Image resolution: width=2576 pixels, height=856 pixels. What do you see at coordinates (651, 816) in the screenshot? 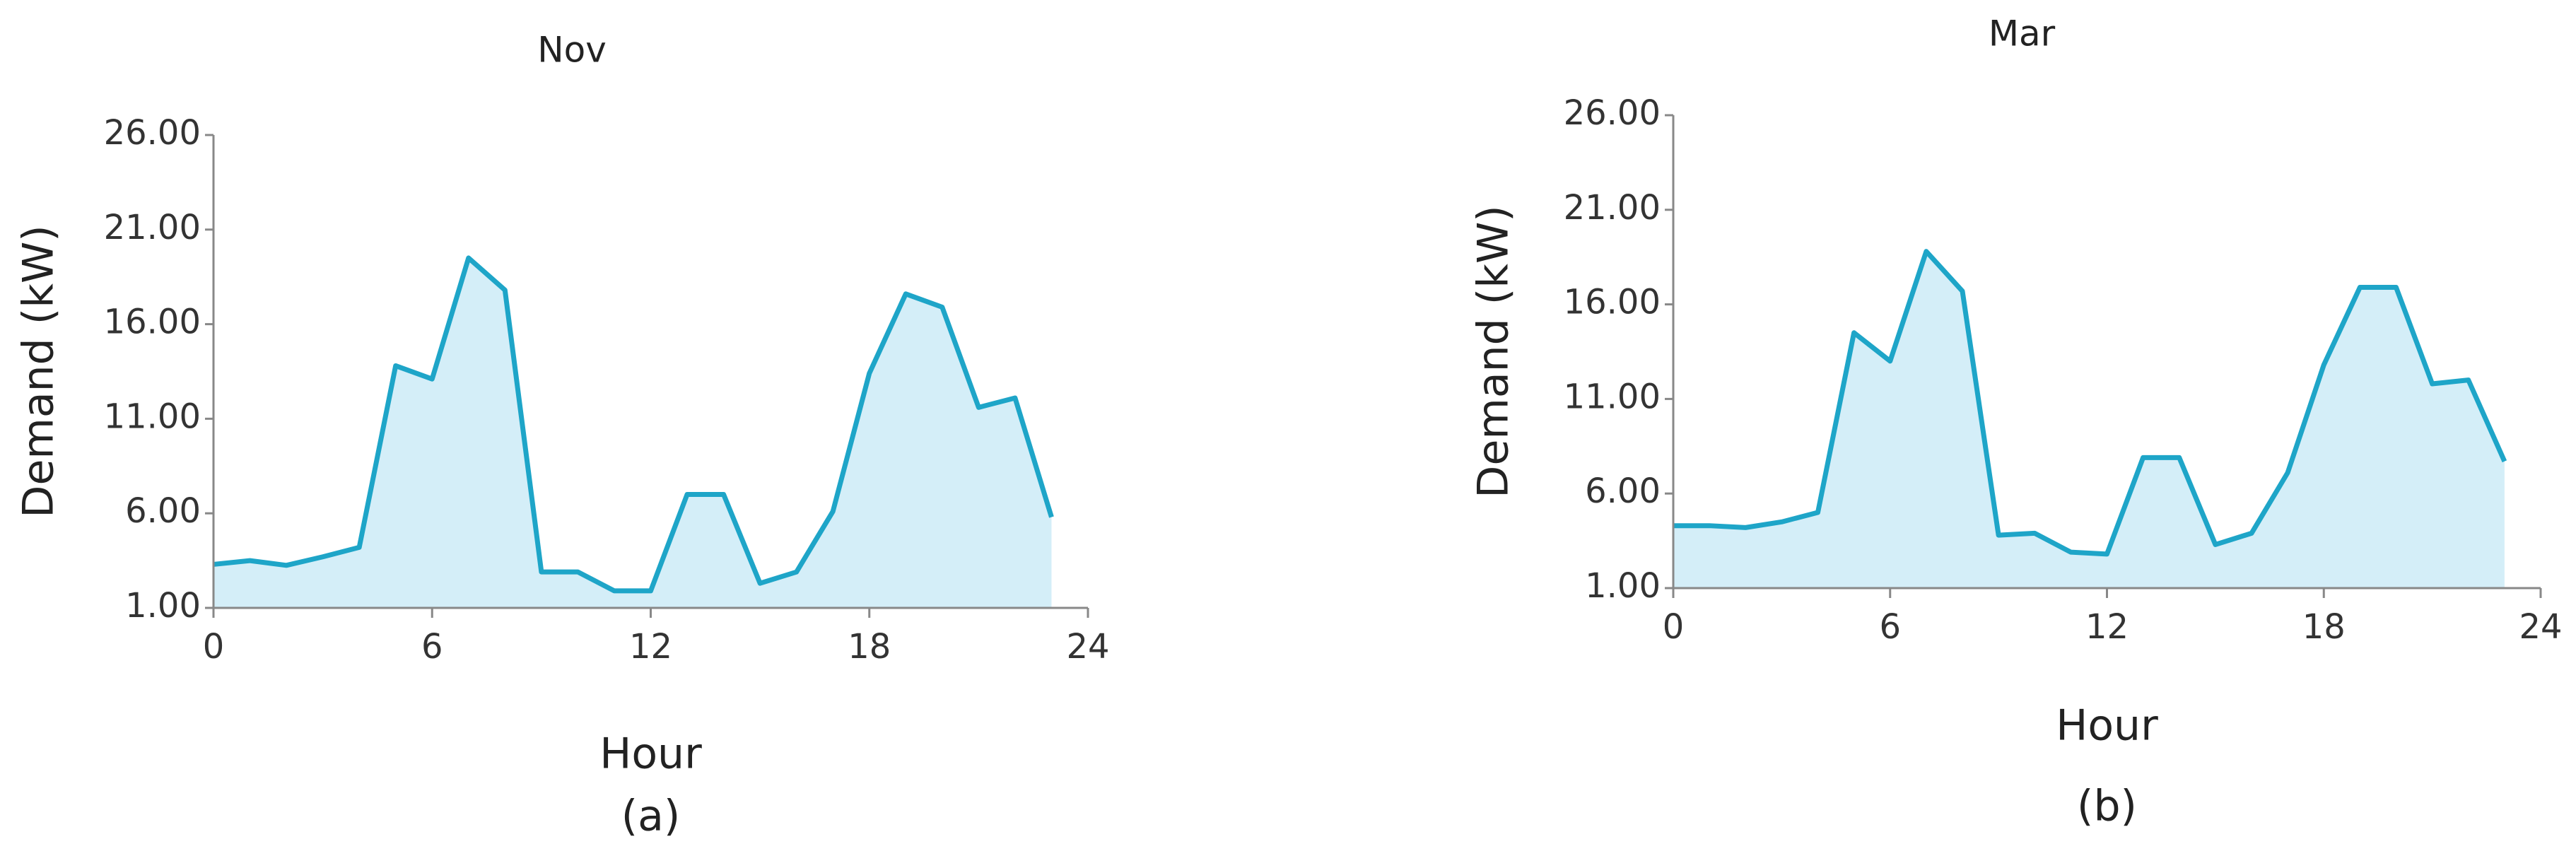
I see `caption: (a)` at bounding box center [651, 816].